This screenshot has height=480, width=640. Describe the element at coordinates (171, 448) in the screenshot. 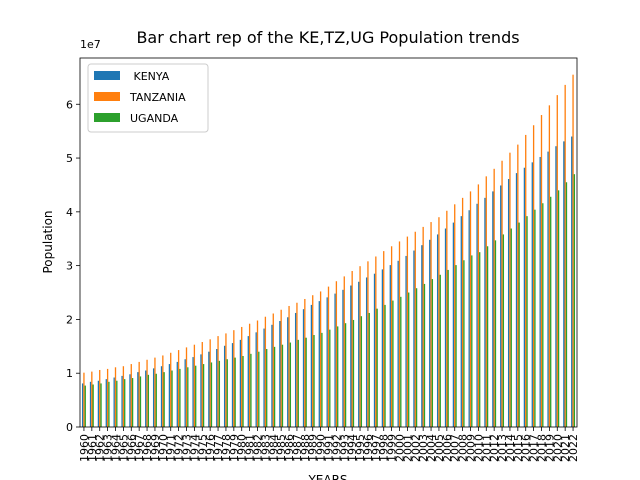

I see `x-tick-label: 1971` at that location.